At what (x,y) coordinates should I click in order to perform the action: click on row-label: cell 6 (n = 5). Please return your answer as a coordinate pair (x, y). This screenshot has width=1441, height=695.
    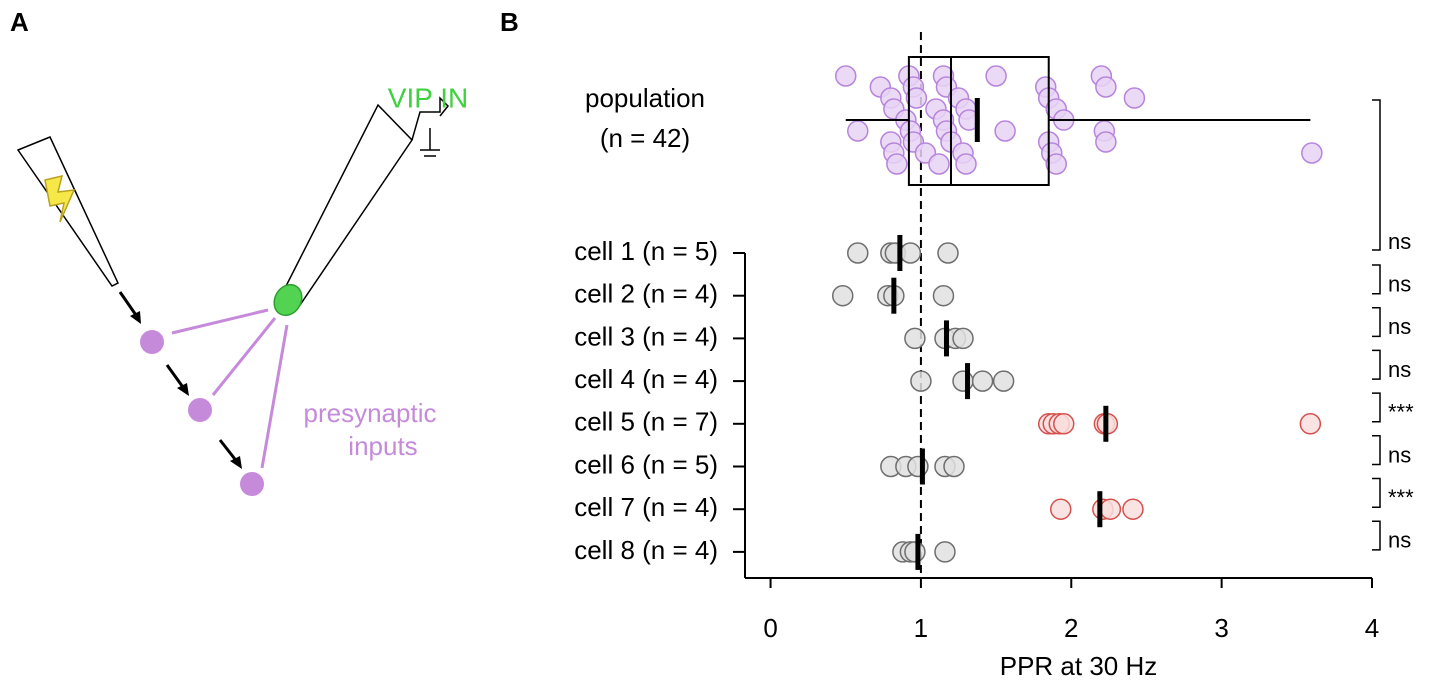
    Looking at the image, I should click on (646, 464).